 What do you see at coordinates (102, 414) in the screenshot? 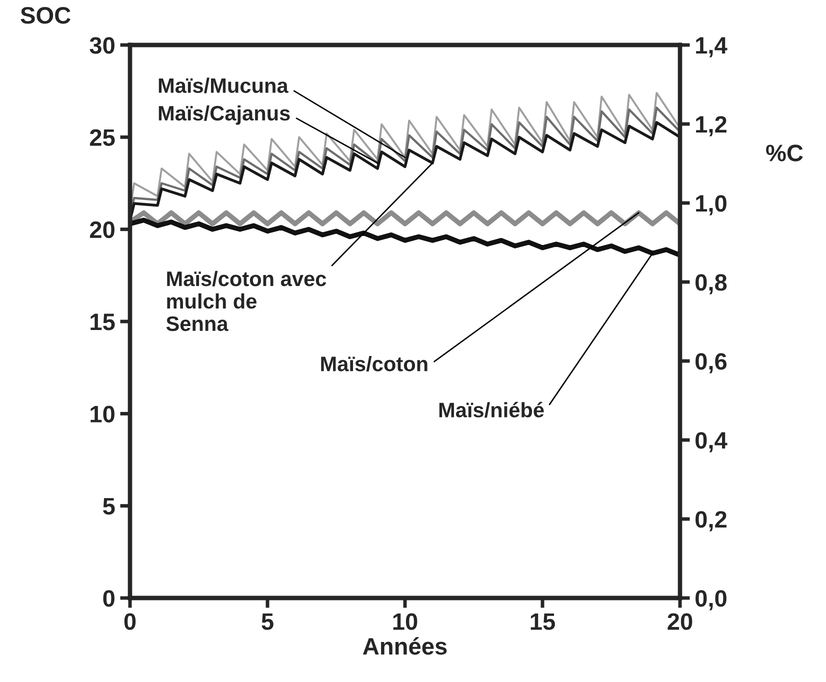
I see `y-tick-label: 10` at bounding box center [102, 414].